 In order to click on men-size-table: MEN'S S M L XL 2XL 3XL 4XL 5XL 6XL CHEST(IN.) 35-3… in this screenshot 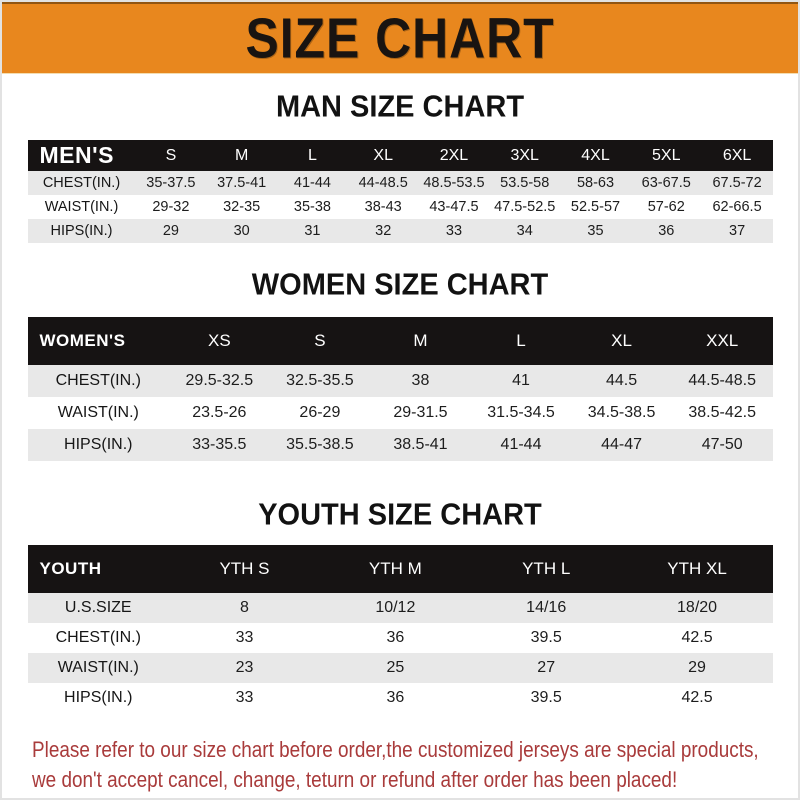, I will do `click(400, 191)`.